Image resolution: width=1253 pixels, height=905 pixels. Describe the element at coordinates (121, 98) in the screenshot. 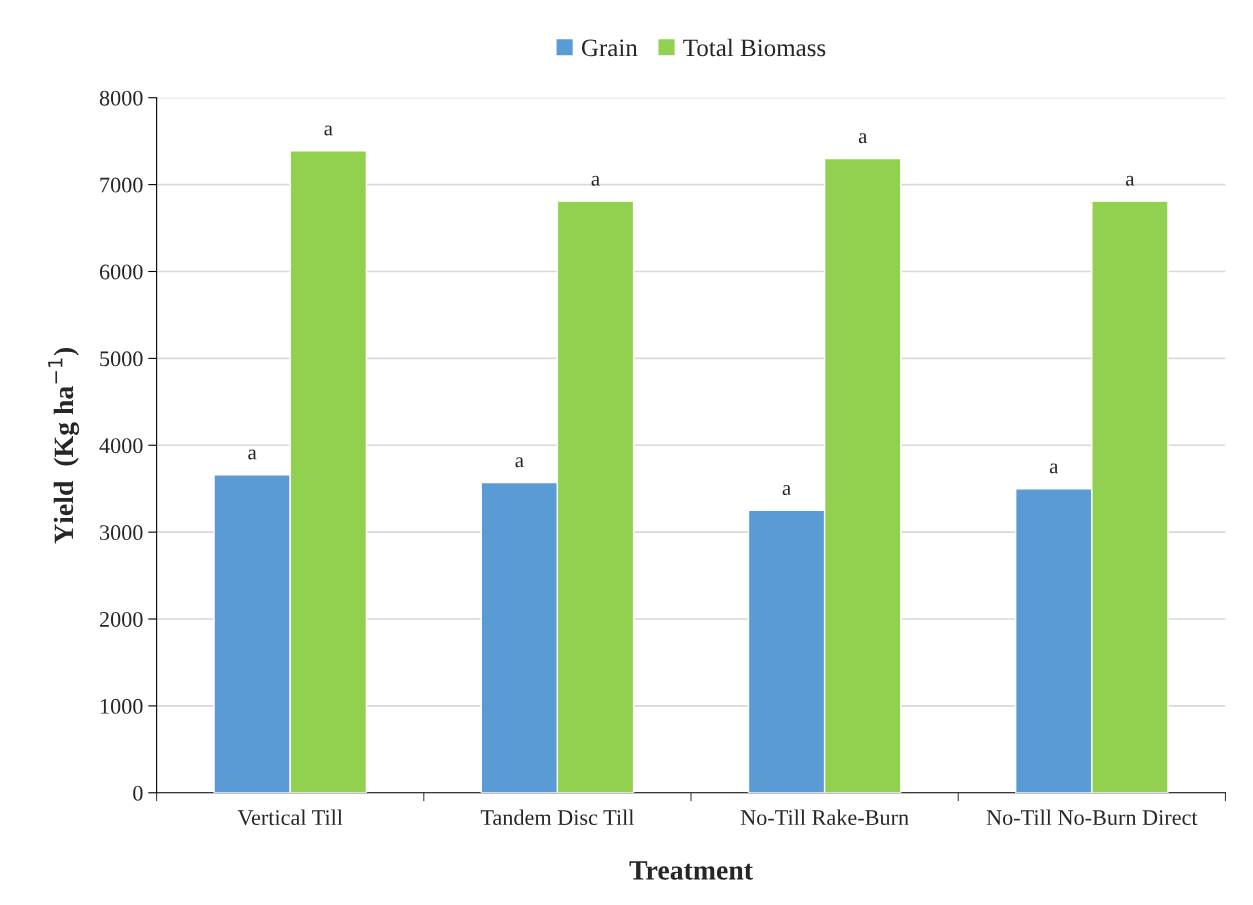

I see `y-tick-label: 8000` at that location.